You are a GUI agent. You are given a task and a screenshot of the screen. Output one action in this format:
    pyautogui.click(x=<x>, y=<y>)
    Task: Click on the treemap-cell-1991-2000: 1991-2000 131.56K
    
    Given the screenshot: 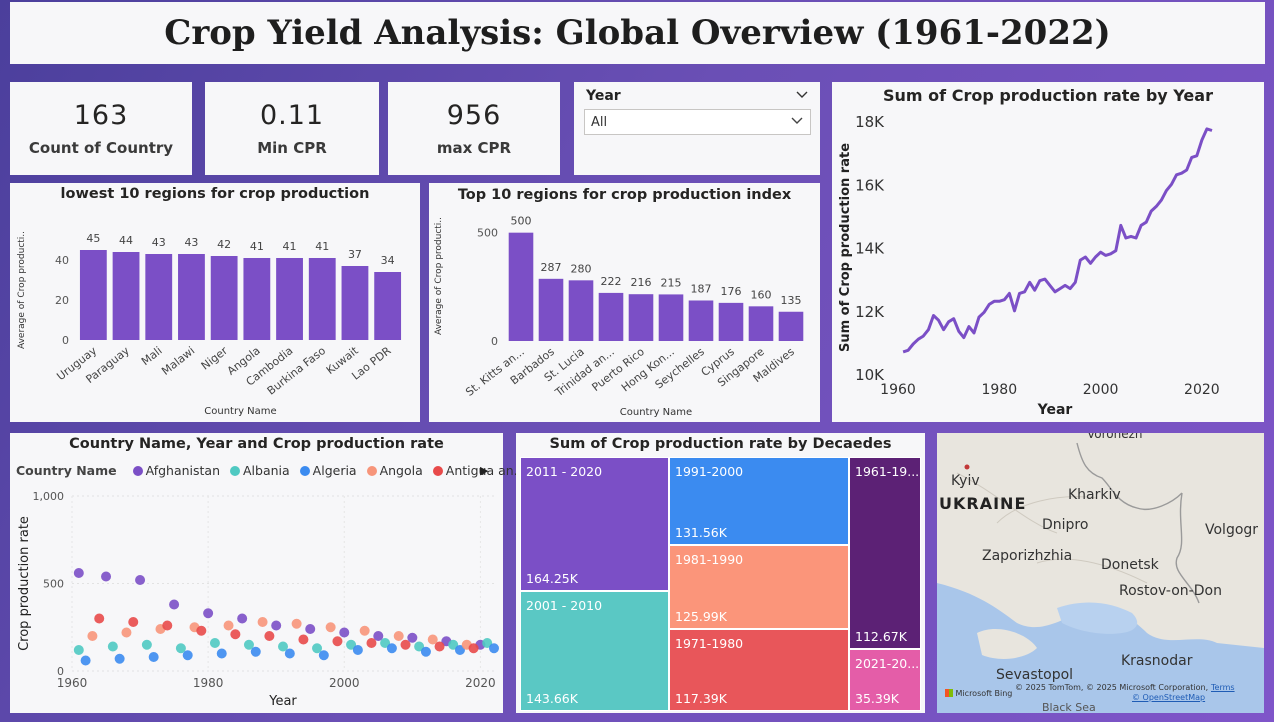 What is the action you would take?
    pyautogui.click(x=759, y=501)
    